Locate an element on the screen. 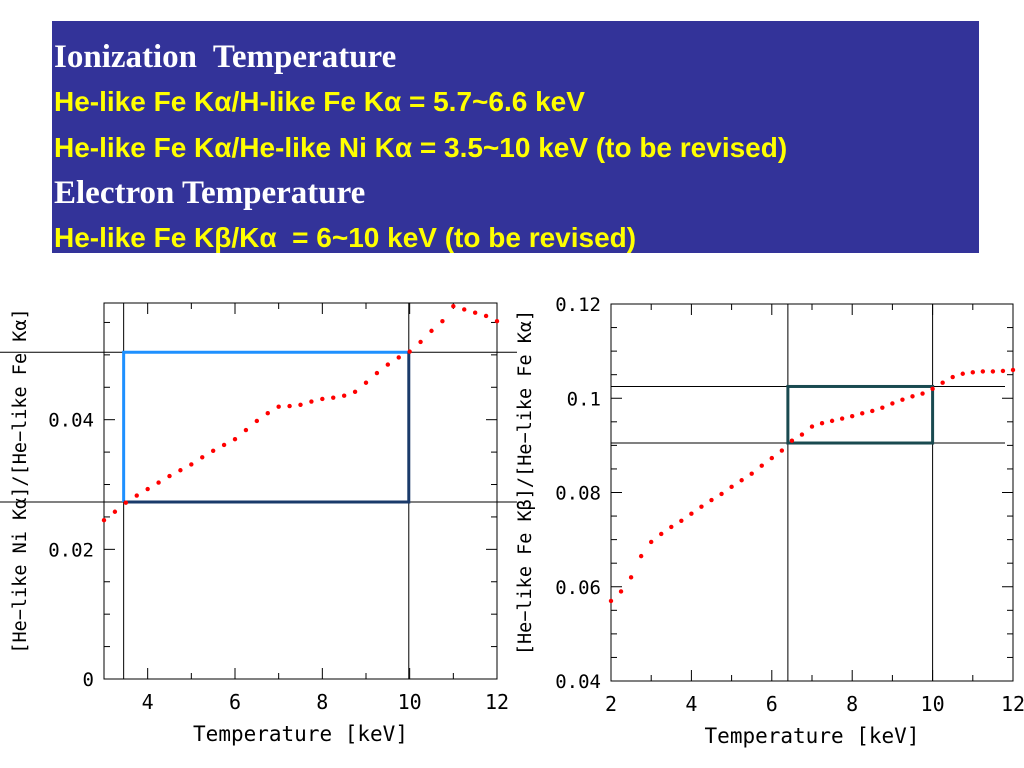 This screenshot has height=768, width=1024. y-axis-label: [He−like Ni Kα]/[He−like Fe Kα] is located at coordinates (20, 480).